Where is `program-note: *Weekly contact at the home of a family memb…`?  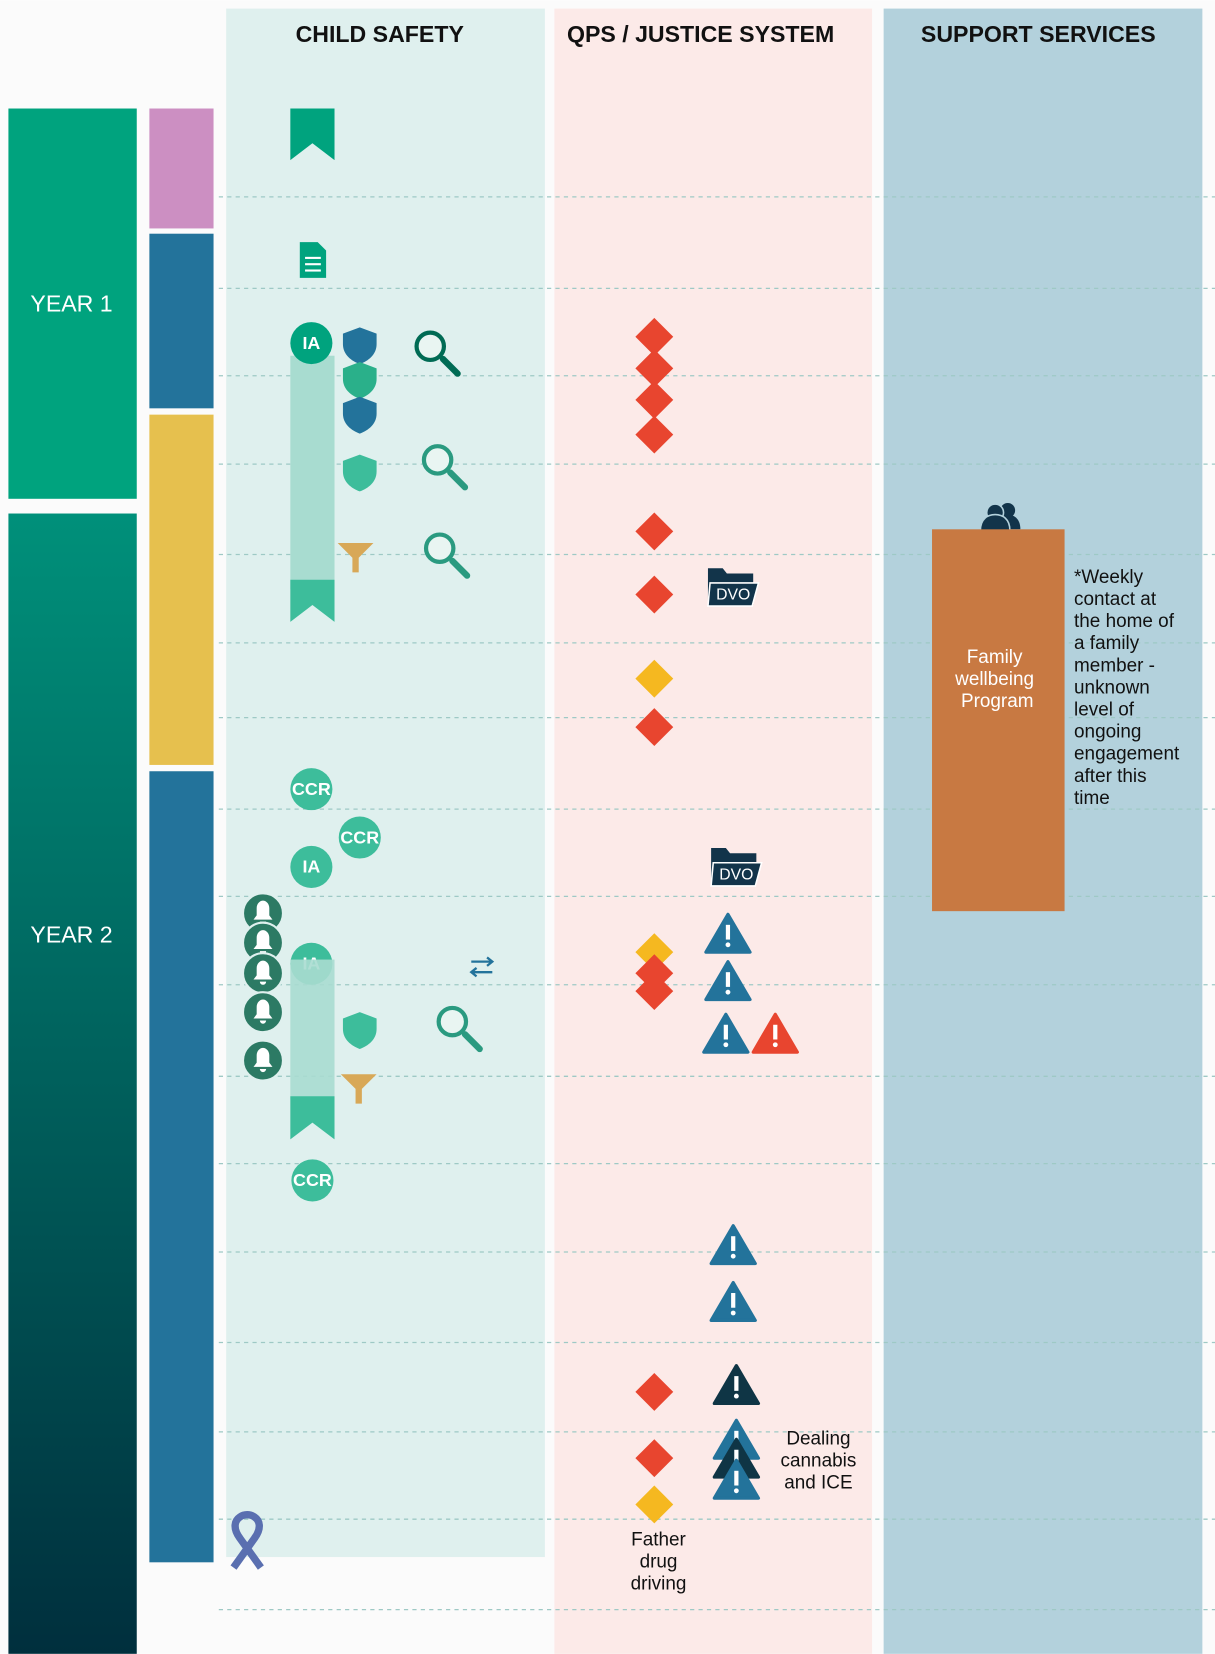 program-note: *Weekly contact at the home of a family memb… is located at coordinates (1127, 688).